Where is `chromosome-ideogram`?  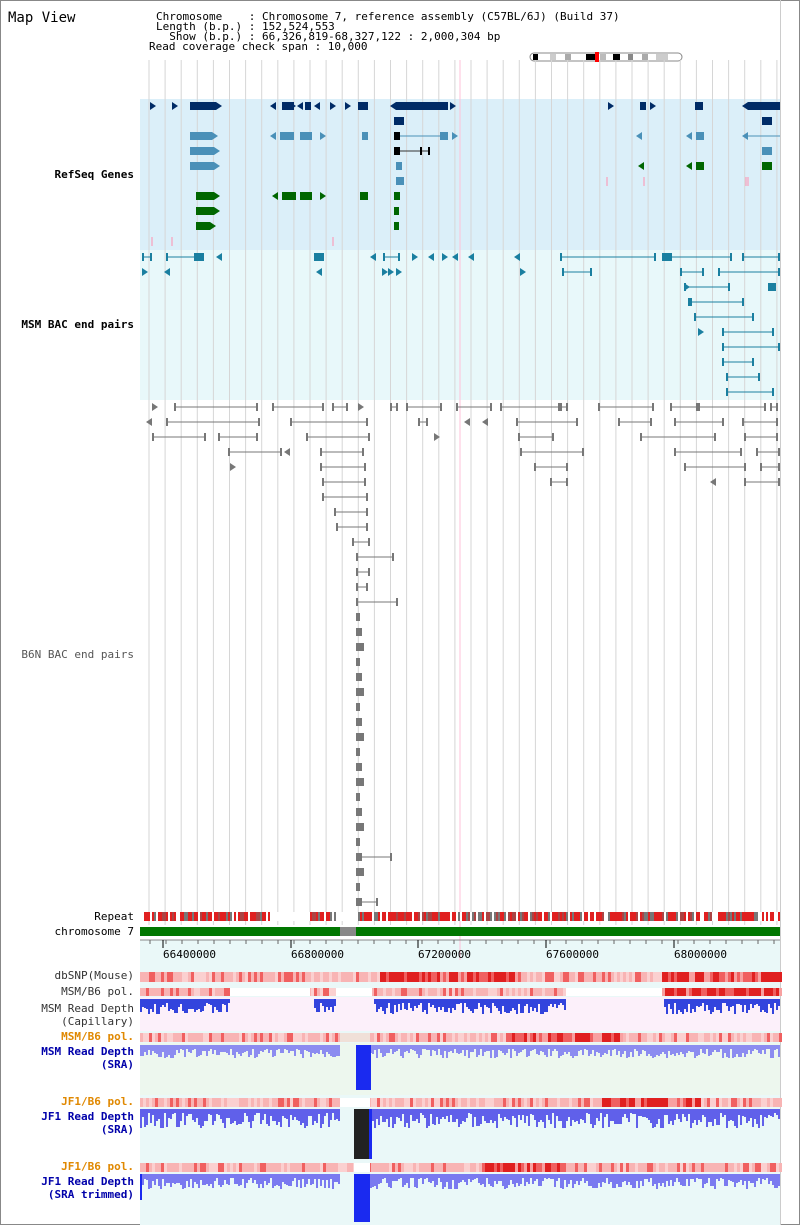
chromosome-ideogram is located at coordinates (606, 57).